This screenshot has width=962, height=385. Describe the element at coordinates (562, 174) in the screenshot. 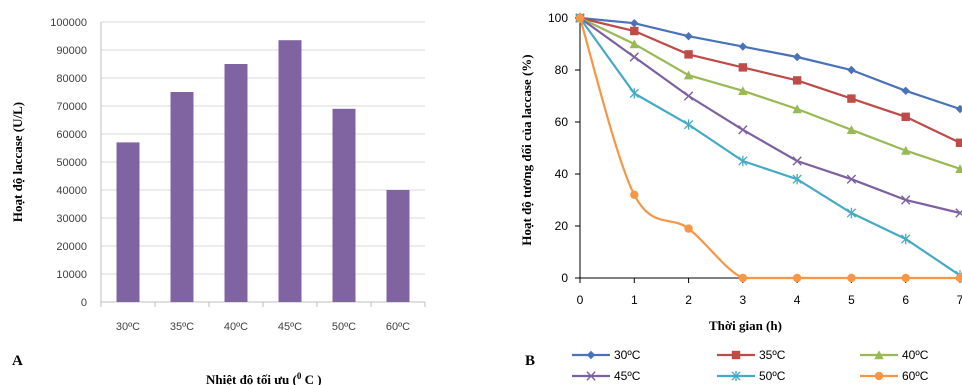

I see `y-tick-label: 40` at that location.